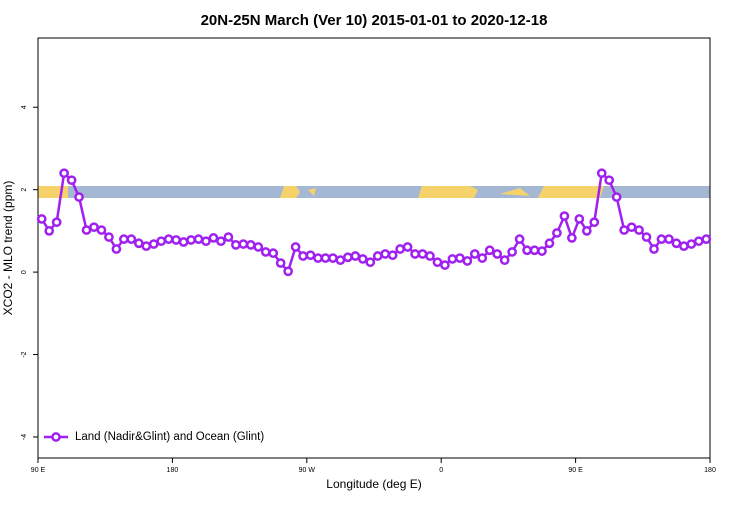 The image size is (750, 505). Describe the element at coordinates (56, 437) in the screenshot. I see `legend-marker` at that location.